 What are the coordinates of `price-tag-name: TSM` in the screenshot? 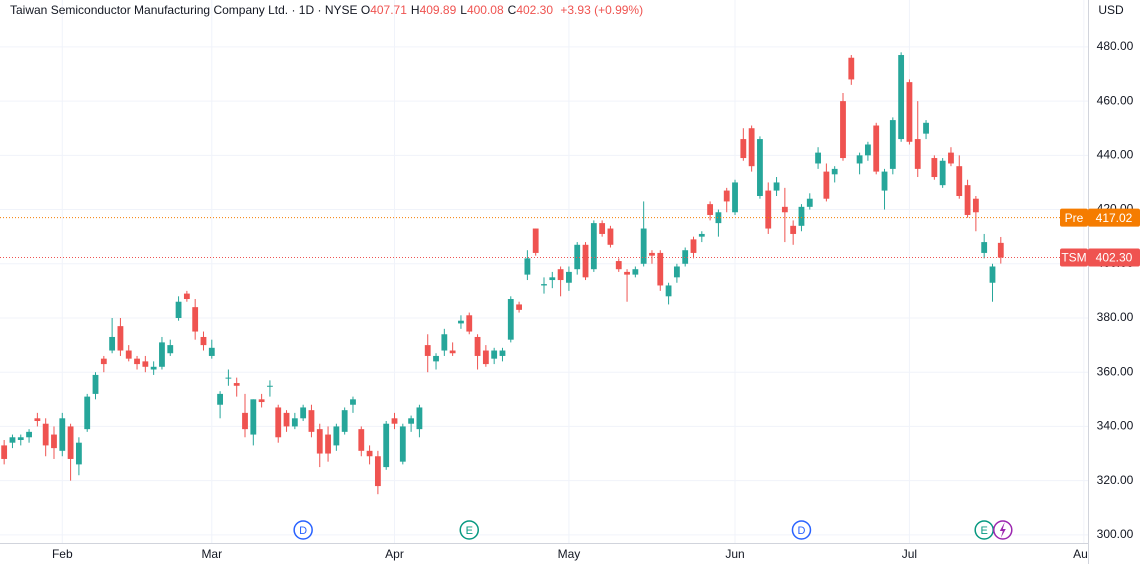 It's located at (1073, 258).